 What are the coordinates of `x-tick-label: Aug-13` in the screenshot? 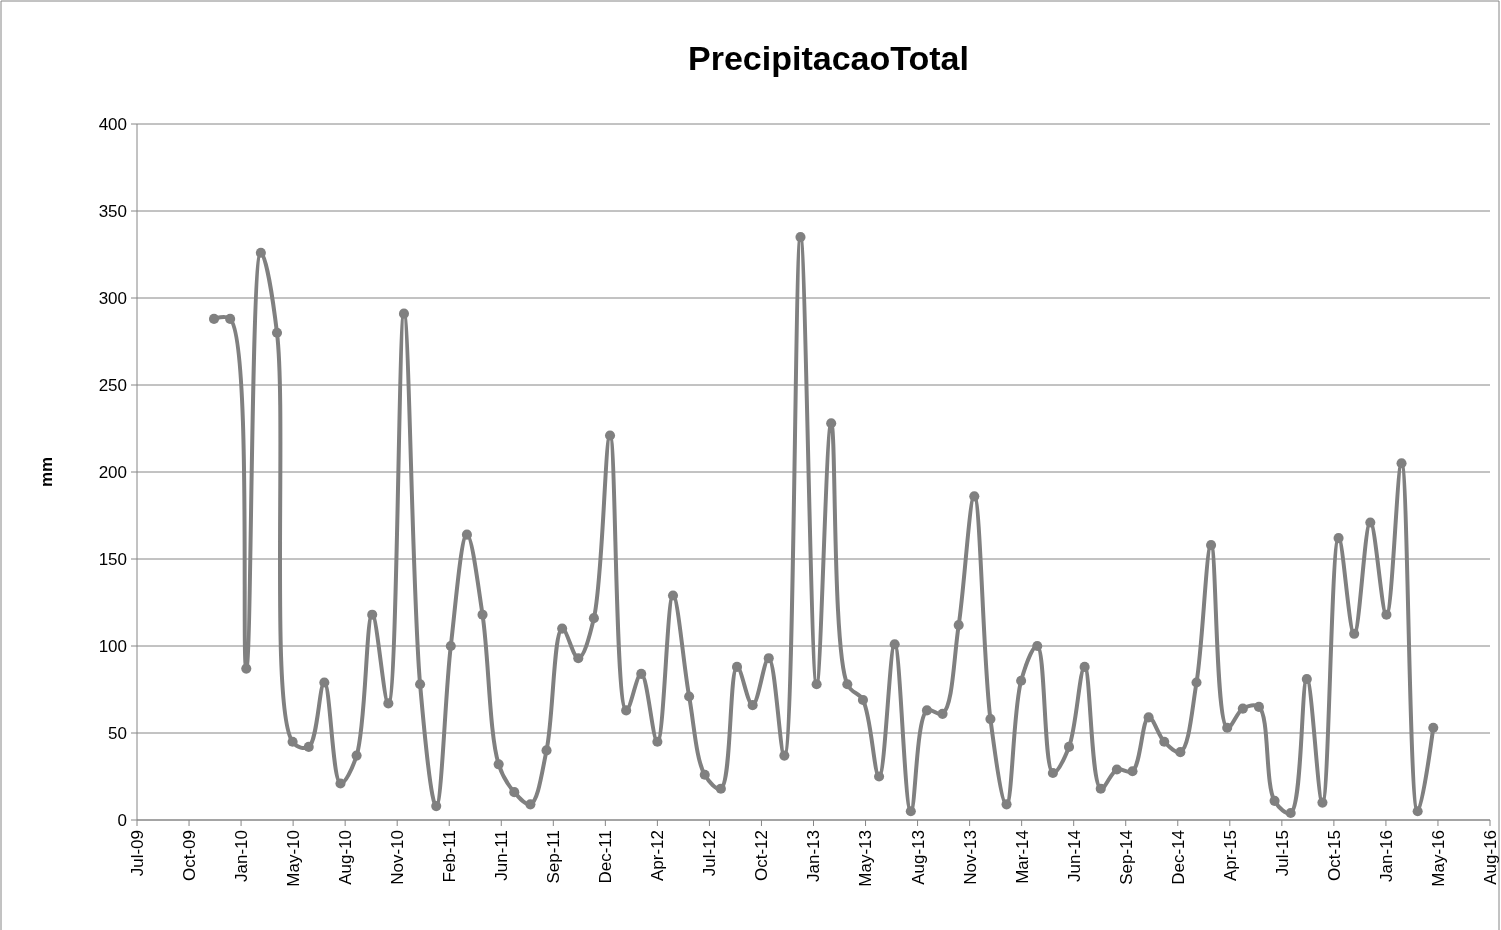 It's located at (918, 857).